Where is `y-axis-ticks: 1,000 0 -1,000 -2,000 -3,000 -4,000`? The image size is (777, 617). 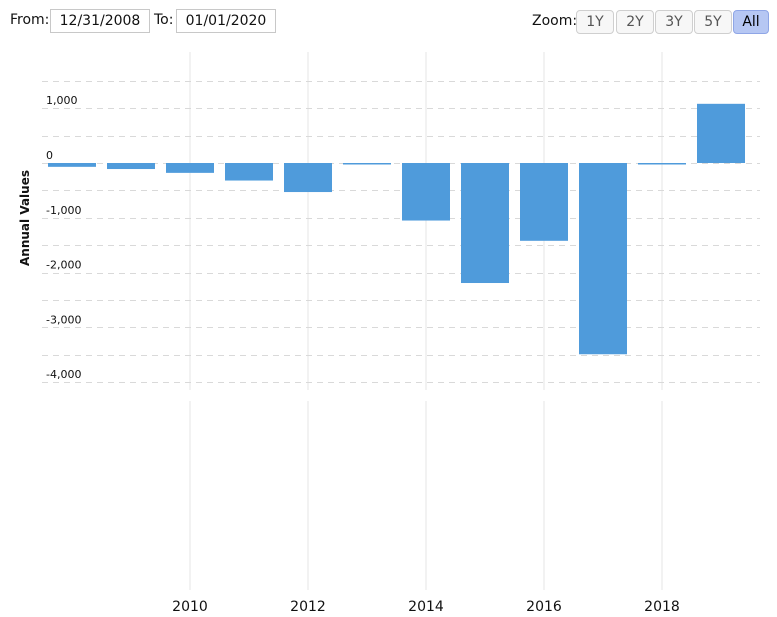
y-axis-ticks: 1,000 0 -1,000 -2,000 -3,000 -4,000 is located at coordinates (63, 237).